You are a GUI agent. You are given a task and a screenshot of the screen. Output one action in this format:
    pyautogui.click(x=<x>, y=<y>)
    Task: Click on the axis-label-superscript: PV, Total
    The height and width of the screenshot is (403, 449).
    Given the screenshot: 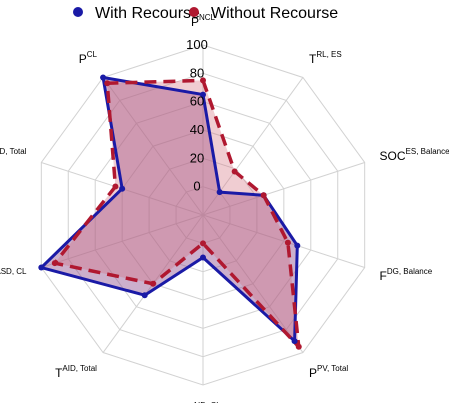 What is the action you would take?
    pyautogui.click(x=332, y=368)
    